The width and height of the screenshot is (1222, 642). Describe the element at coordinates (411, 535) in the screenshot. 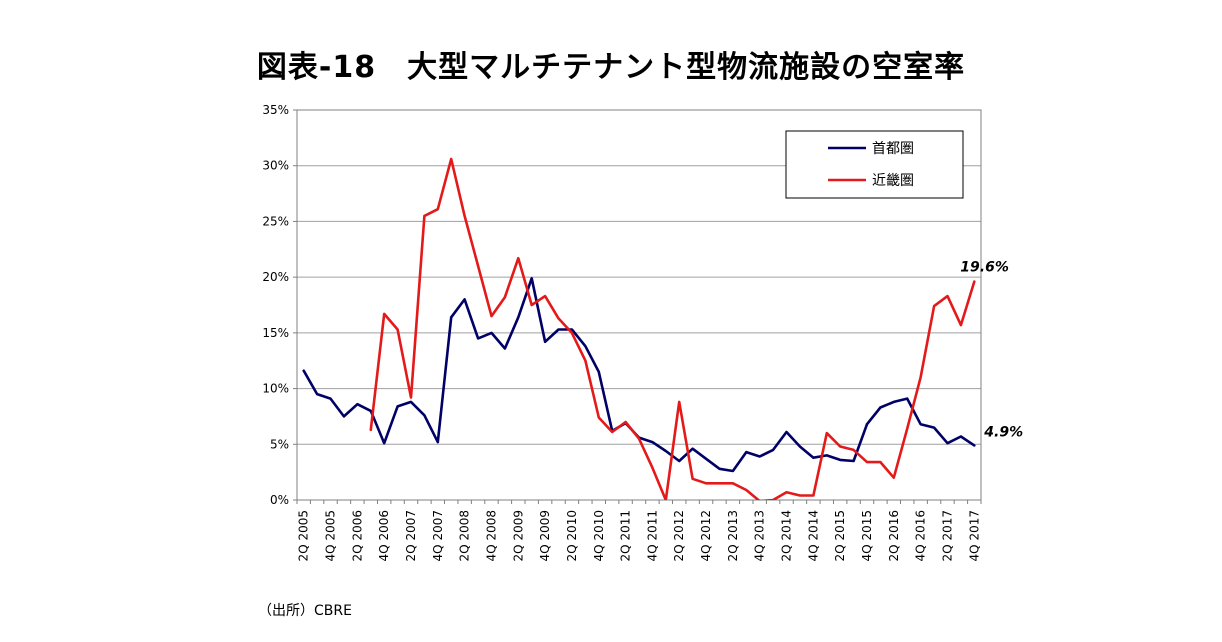

I see `x-tick-label: 2Q 2007` at that location.